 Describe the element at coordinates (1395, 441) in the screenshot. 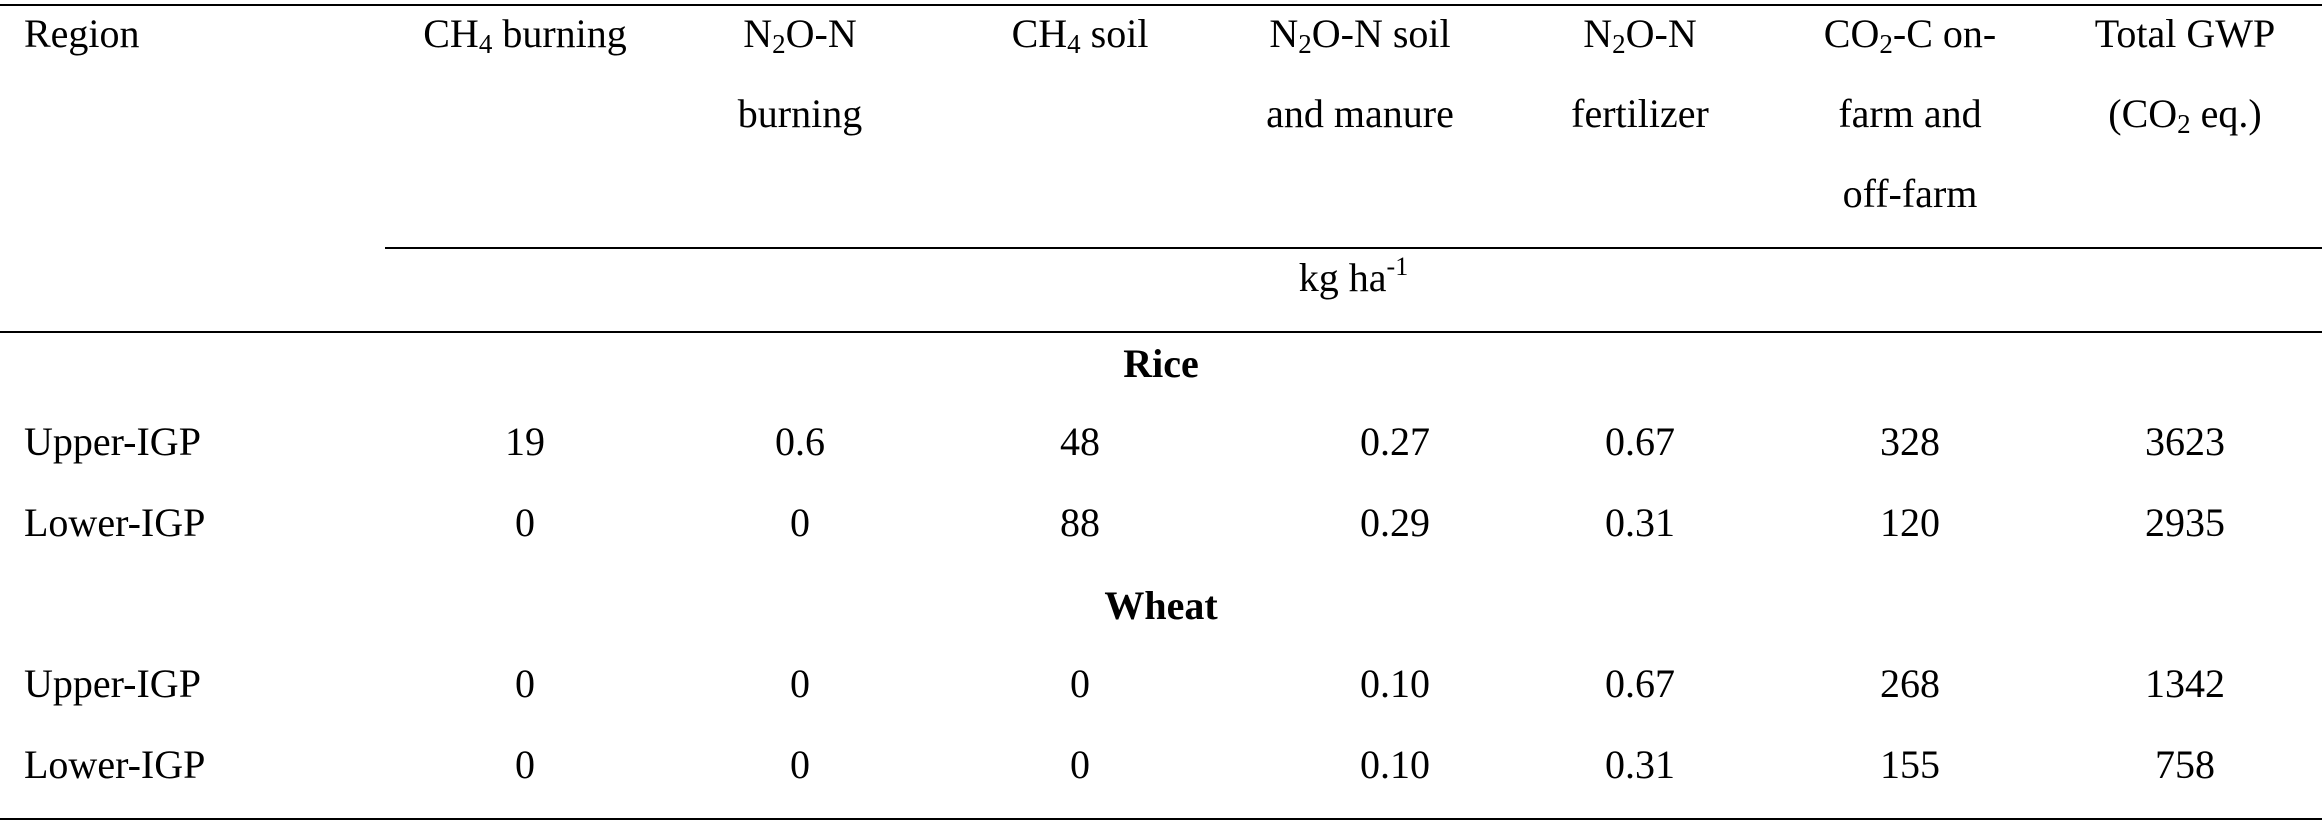

I see `table-cell: 0.27` at that location.